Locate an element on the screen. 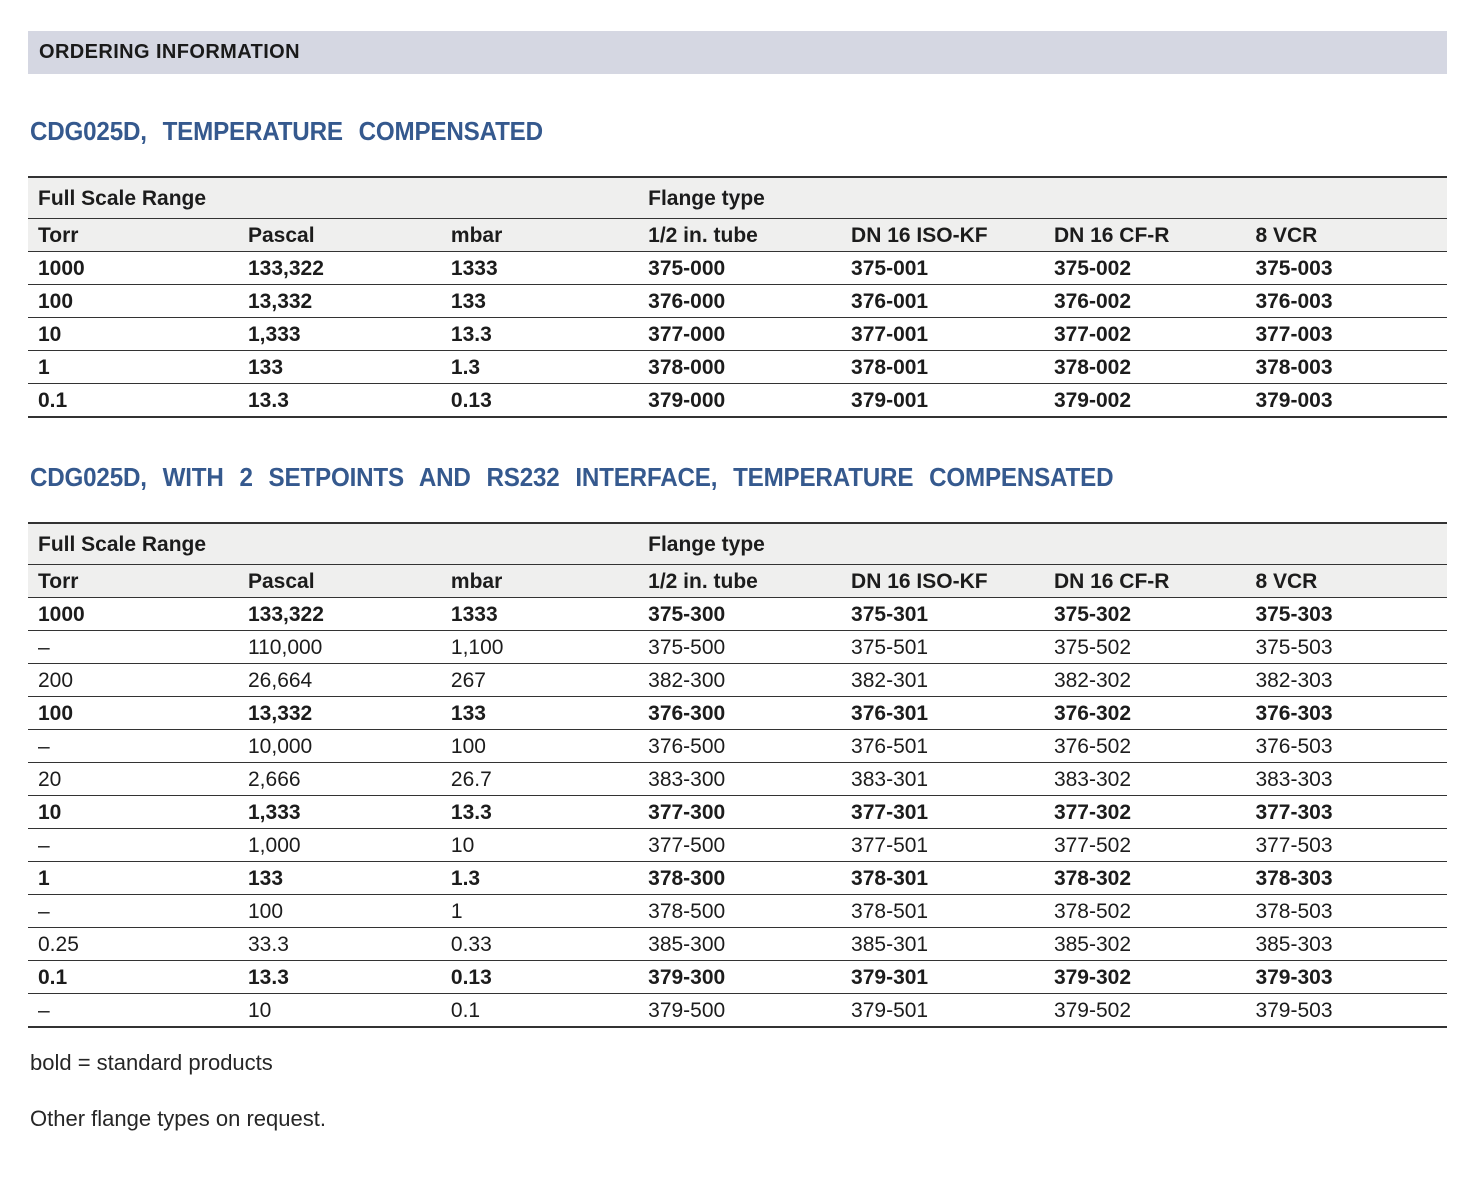  table-row: 10 1,333 13.3 377-000 377-001 377-002 377-003 is located at coordinates (737, 334).